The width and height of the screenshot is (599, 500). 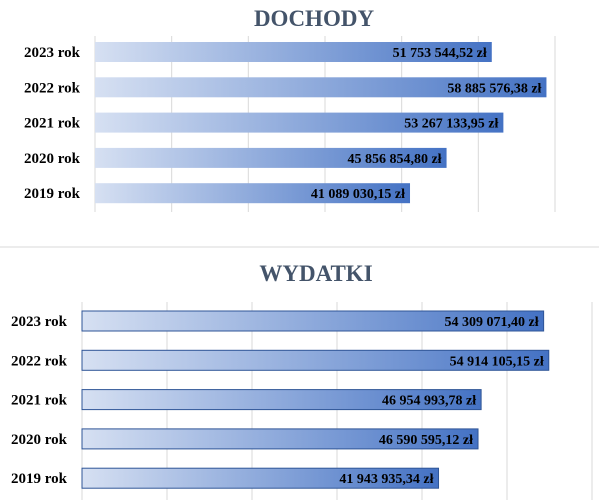 I want to click on data-label: 46 954 993,78 zł, so click(x=429, y=401).